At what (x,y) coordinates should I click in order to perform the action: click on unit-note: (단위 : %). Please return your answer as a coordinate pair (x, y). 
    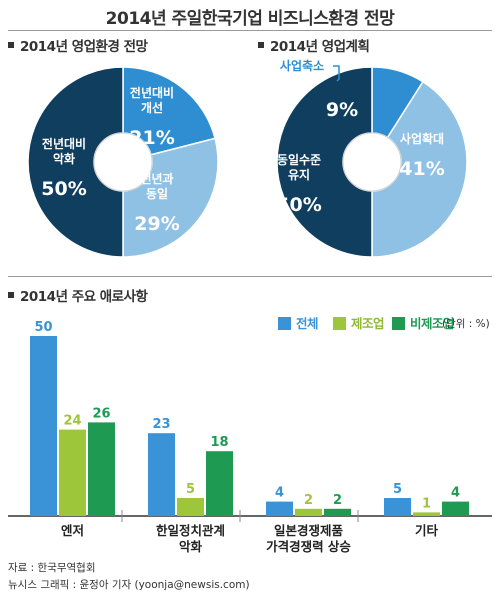
    Looking at the image, I should click on (466, 324).